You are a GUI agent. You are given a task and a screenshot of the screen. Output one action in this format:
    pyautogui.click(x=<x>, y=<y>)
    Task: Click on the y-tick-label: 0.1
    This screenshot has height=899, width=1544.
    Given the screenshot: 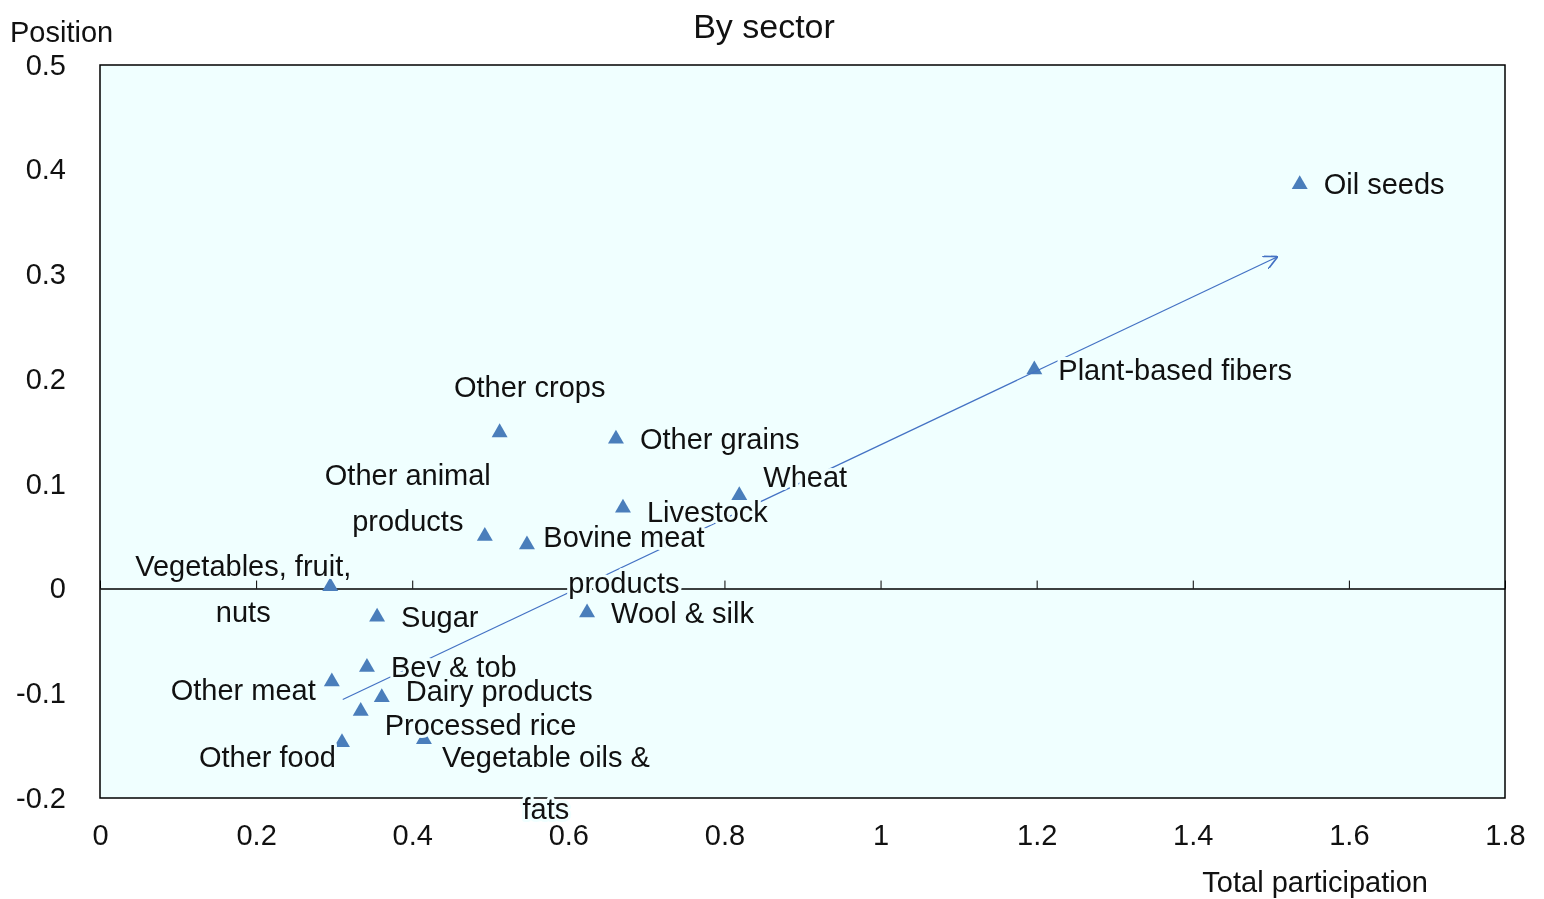 What is the action you would take?
    pyautogui.click(x=45, y=483)
    